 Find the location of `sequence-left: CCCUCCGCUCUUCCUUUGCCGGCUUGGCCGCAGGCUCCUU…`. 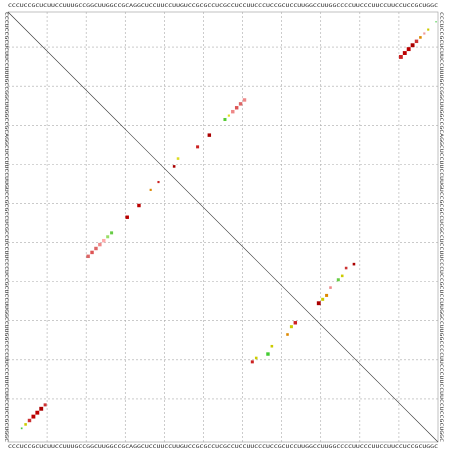

sequence-left: CCCUCCGCUCUUCCUUUGCCGGCUUGGCCGCAGGCUCCUU… is located at coordinates (6, 227).